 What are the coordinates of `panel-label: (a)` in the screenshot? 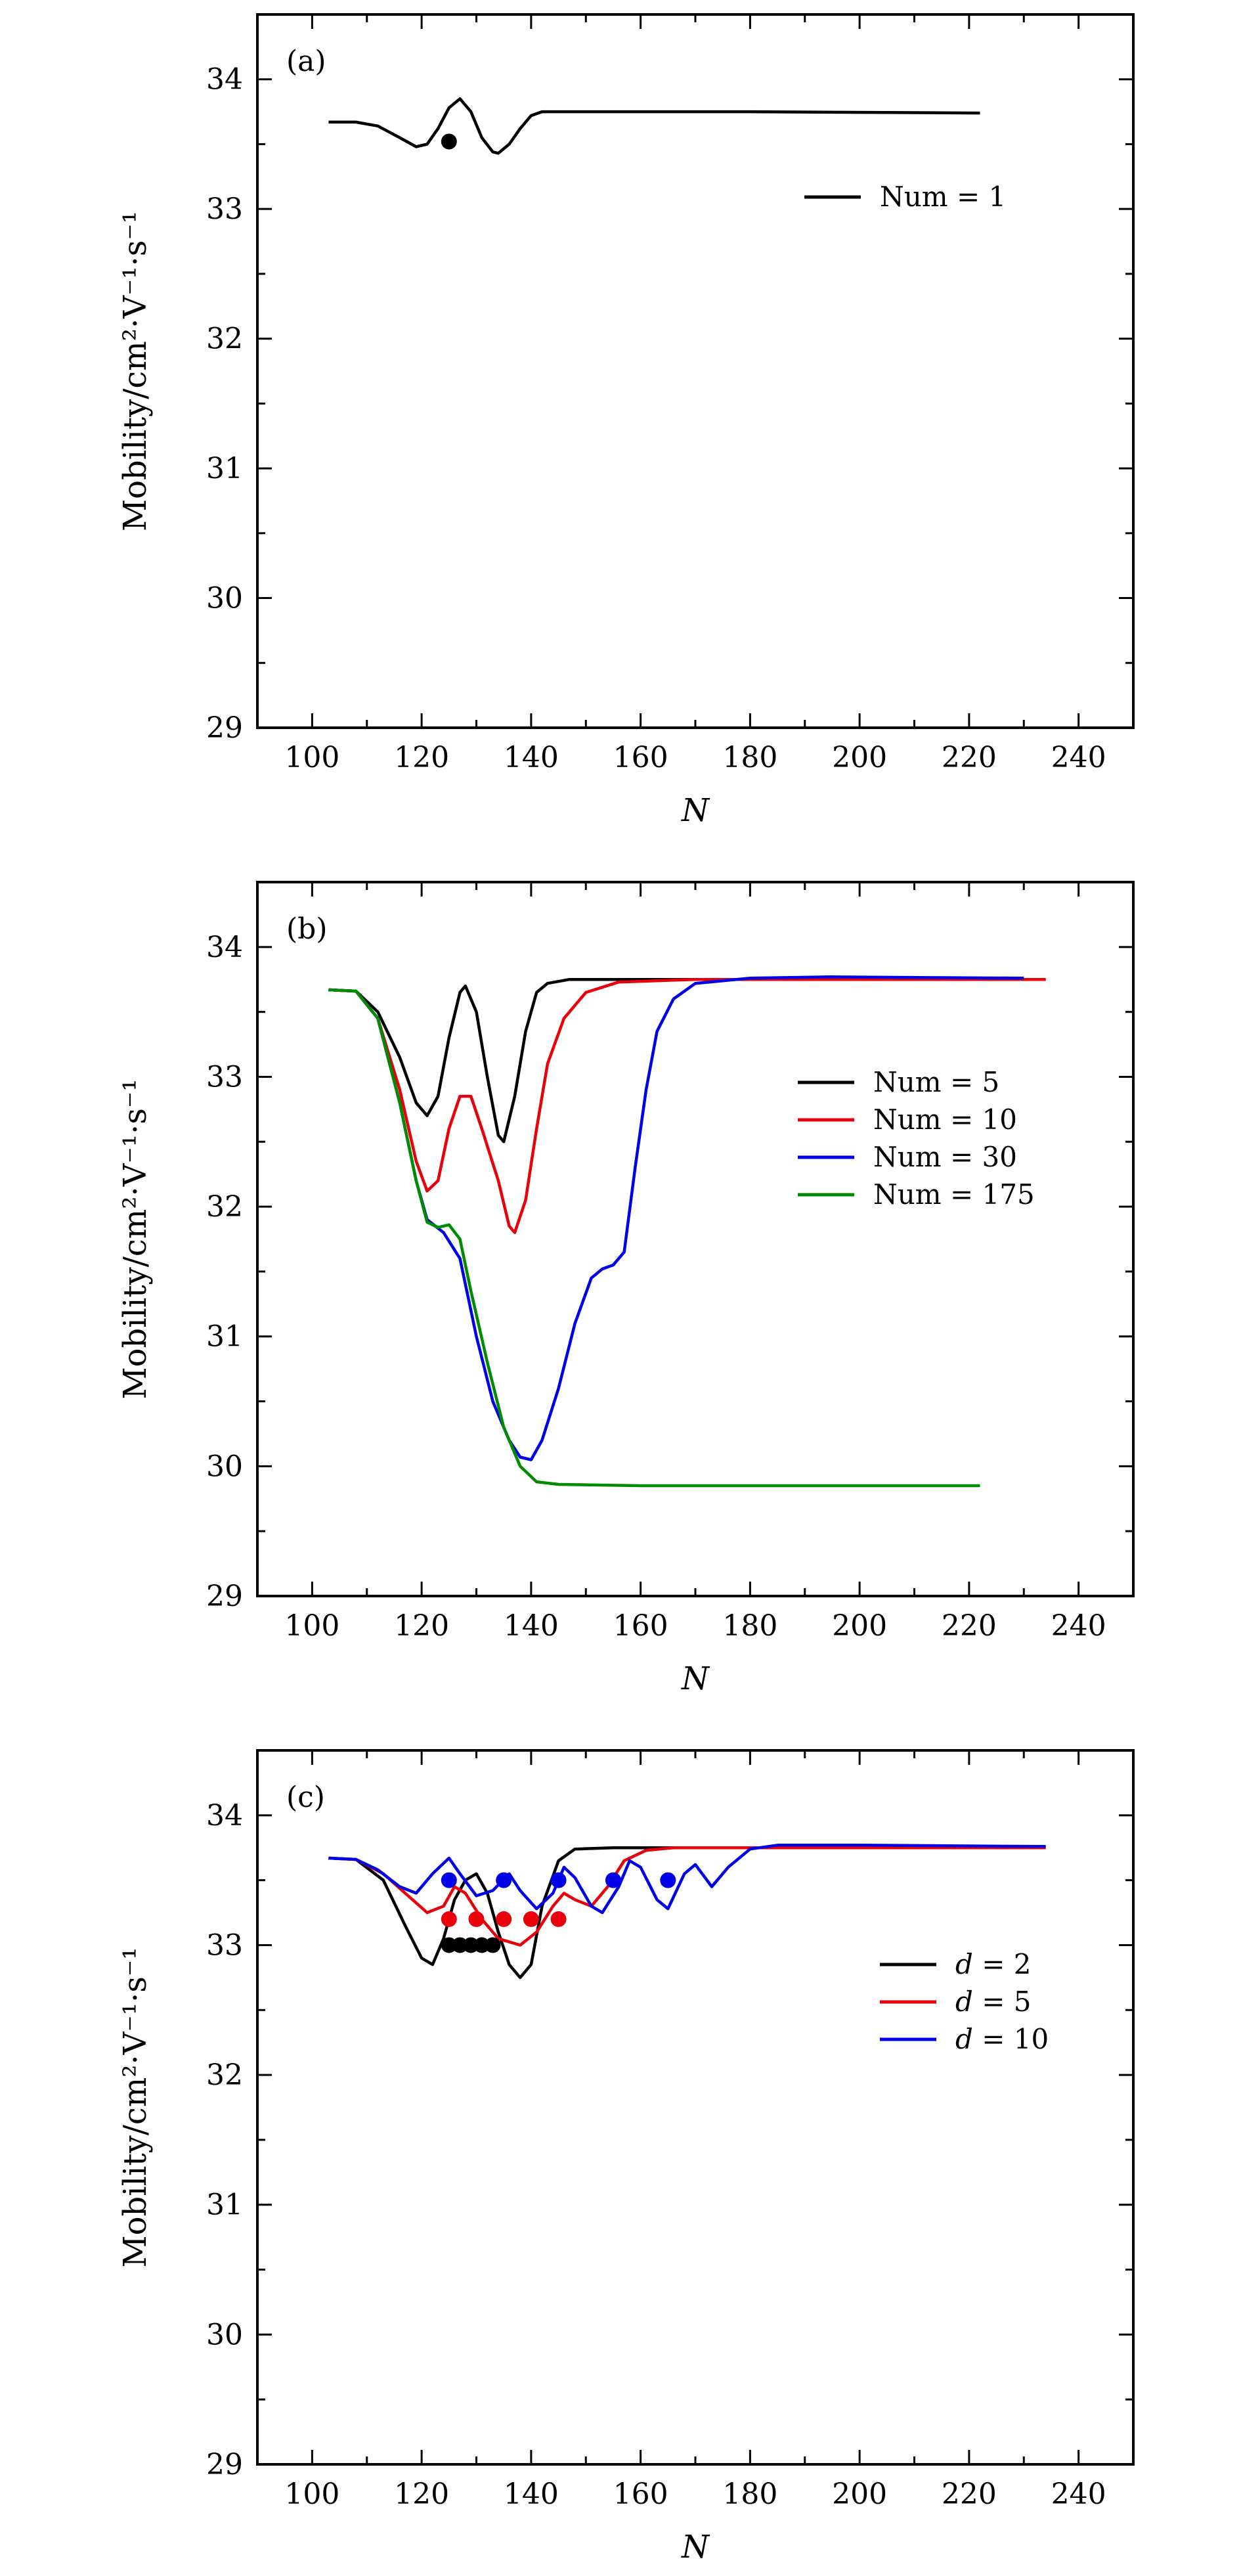 It's located at (306, 61).